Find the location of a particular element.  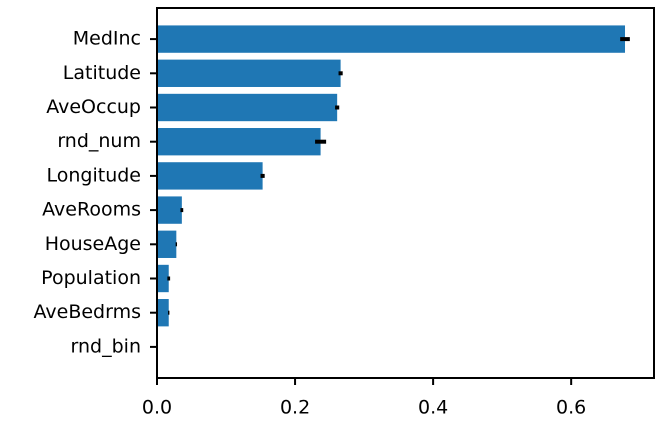

x-tick-label: 0.0 is located at coordinates (157, 408).